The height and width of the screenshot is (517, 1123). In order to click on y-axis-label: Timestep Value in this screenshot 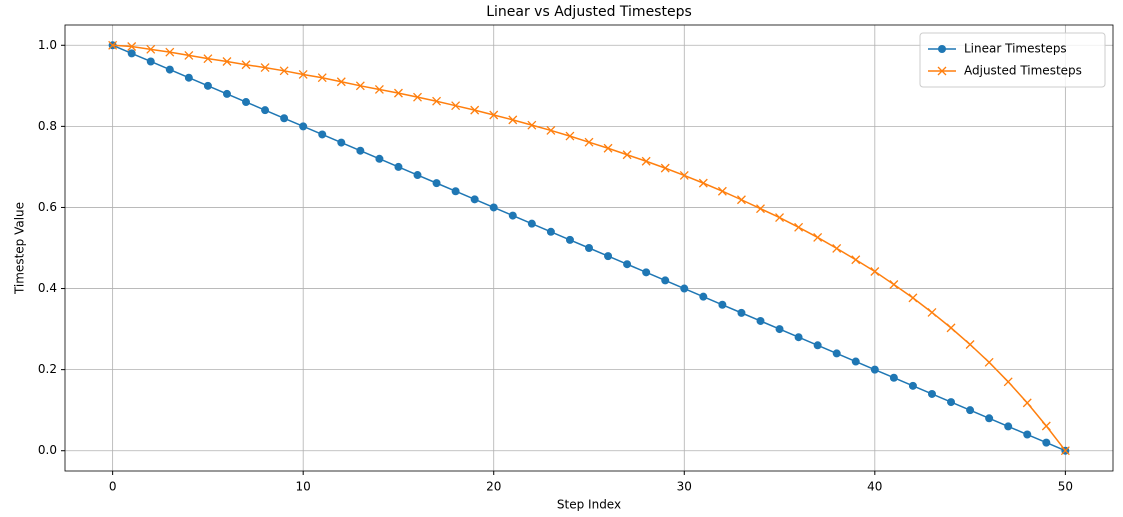, I will do `click(20, 248)`.